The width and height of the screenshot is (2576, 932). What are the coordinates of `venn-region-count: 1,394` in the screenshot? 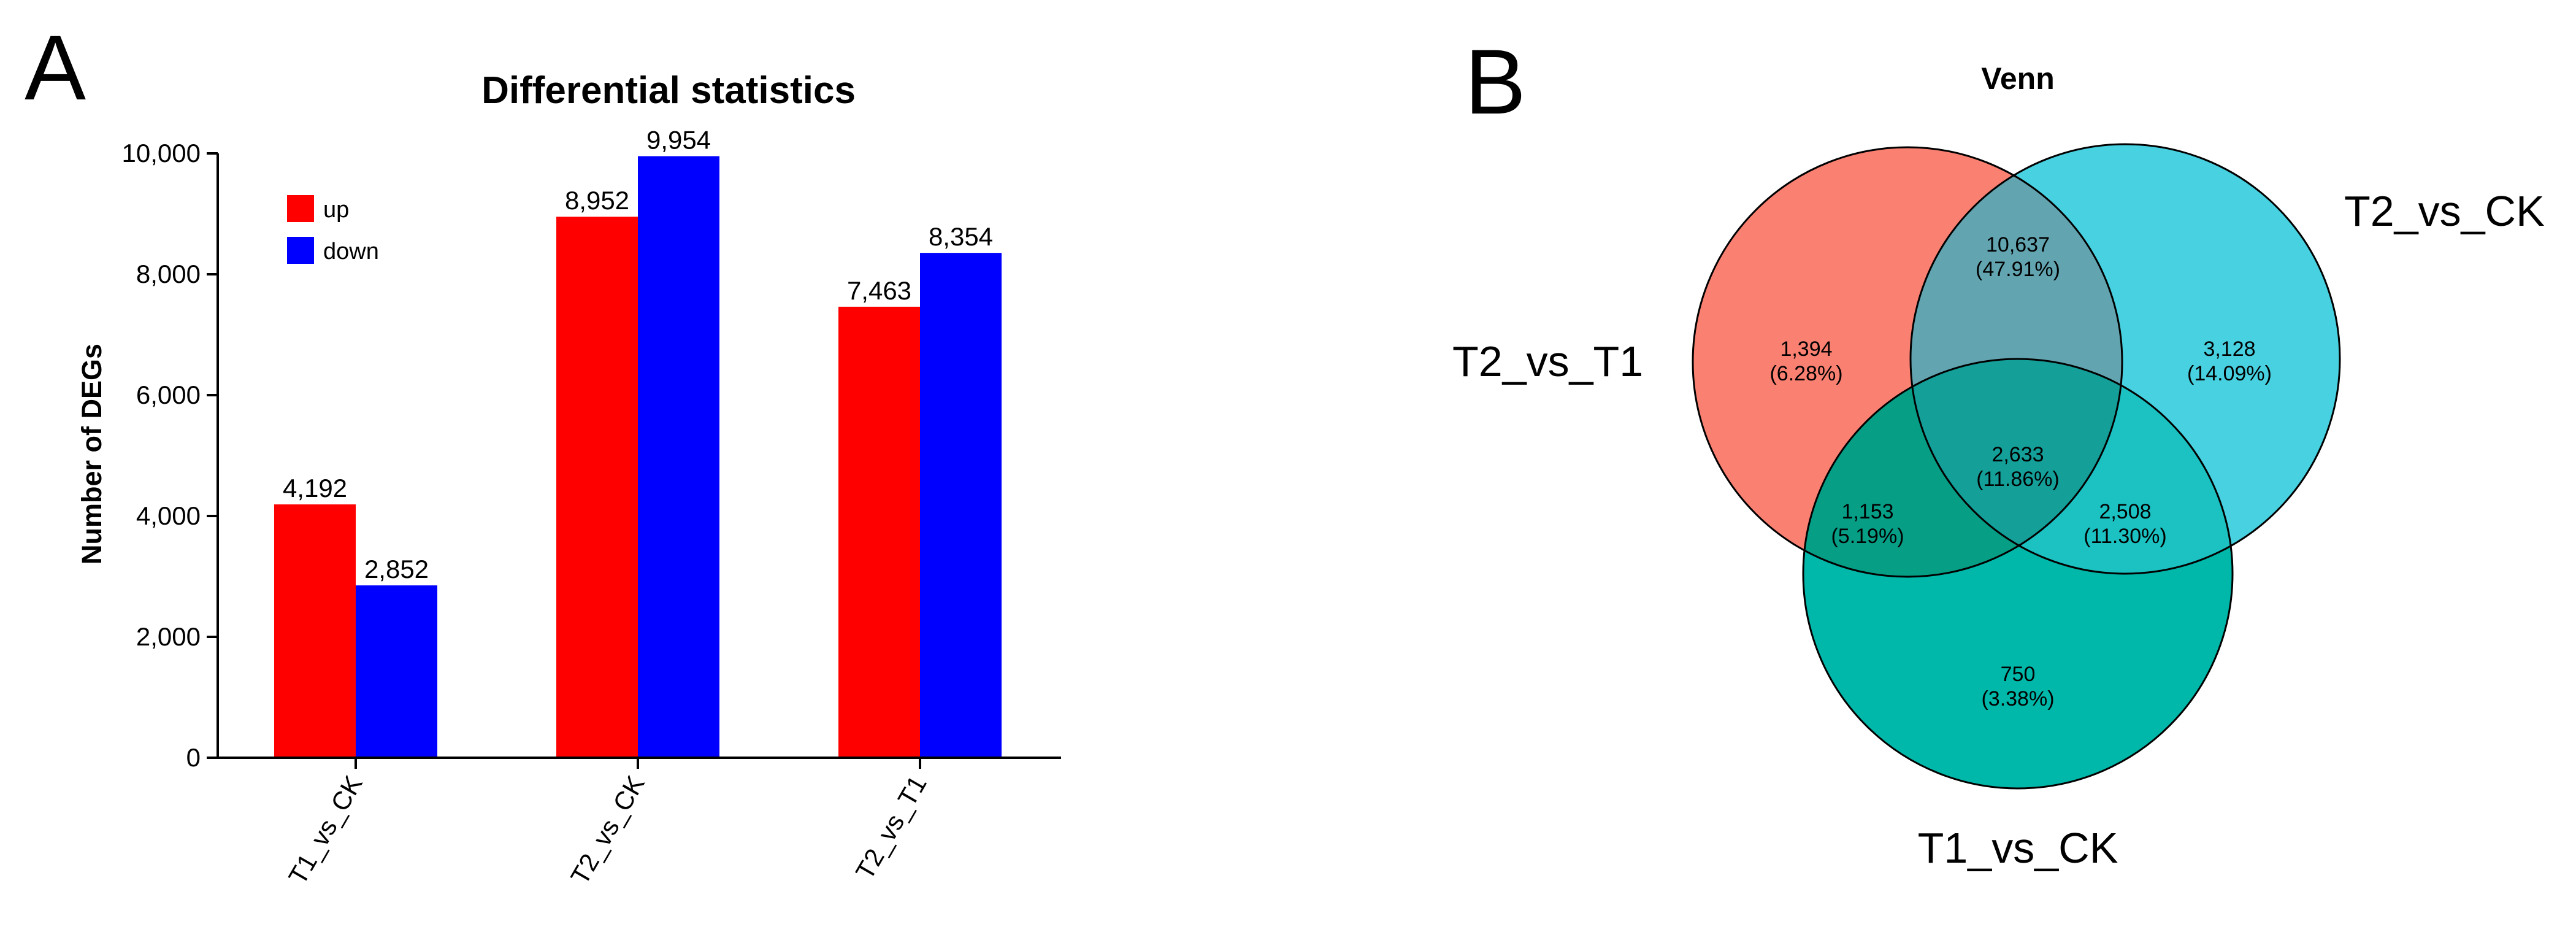 It's located at (1806, 349).